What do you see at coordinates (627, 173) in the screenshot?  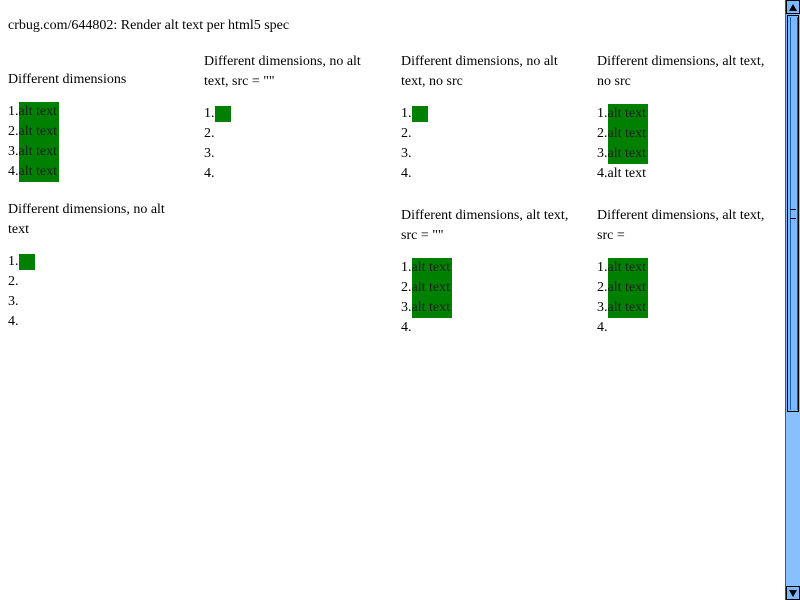 I see `alt-text-plain: alt text` at bounding box center [627, 173].